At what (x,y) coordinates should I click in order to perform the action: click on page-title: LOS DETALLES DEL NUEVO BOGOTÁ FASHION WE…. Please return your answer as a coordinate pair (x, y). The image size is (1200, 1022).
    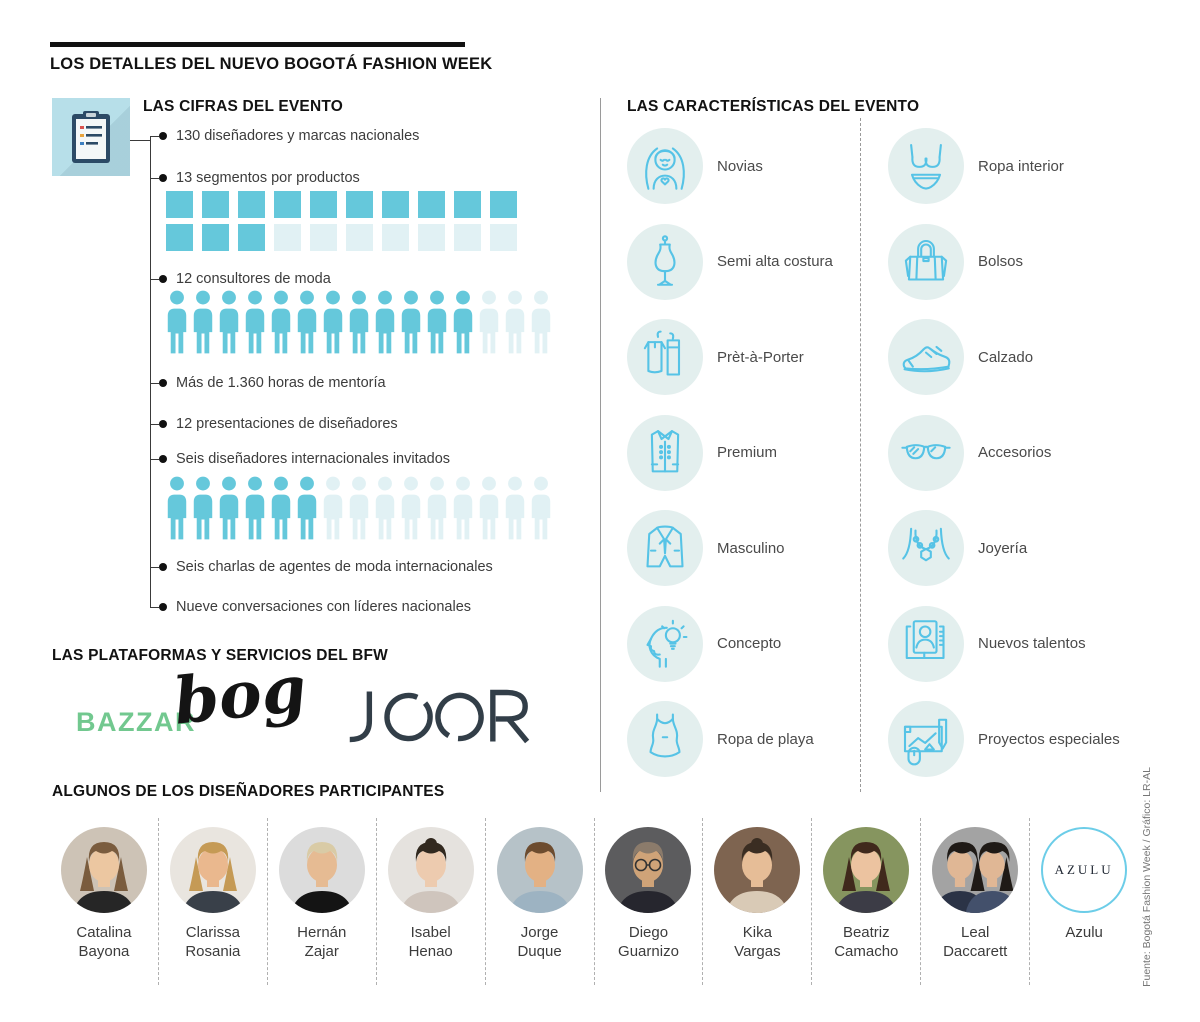
    Looking at the image, I should click on (271, 64).